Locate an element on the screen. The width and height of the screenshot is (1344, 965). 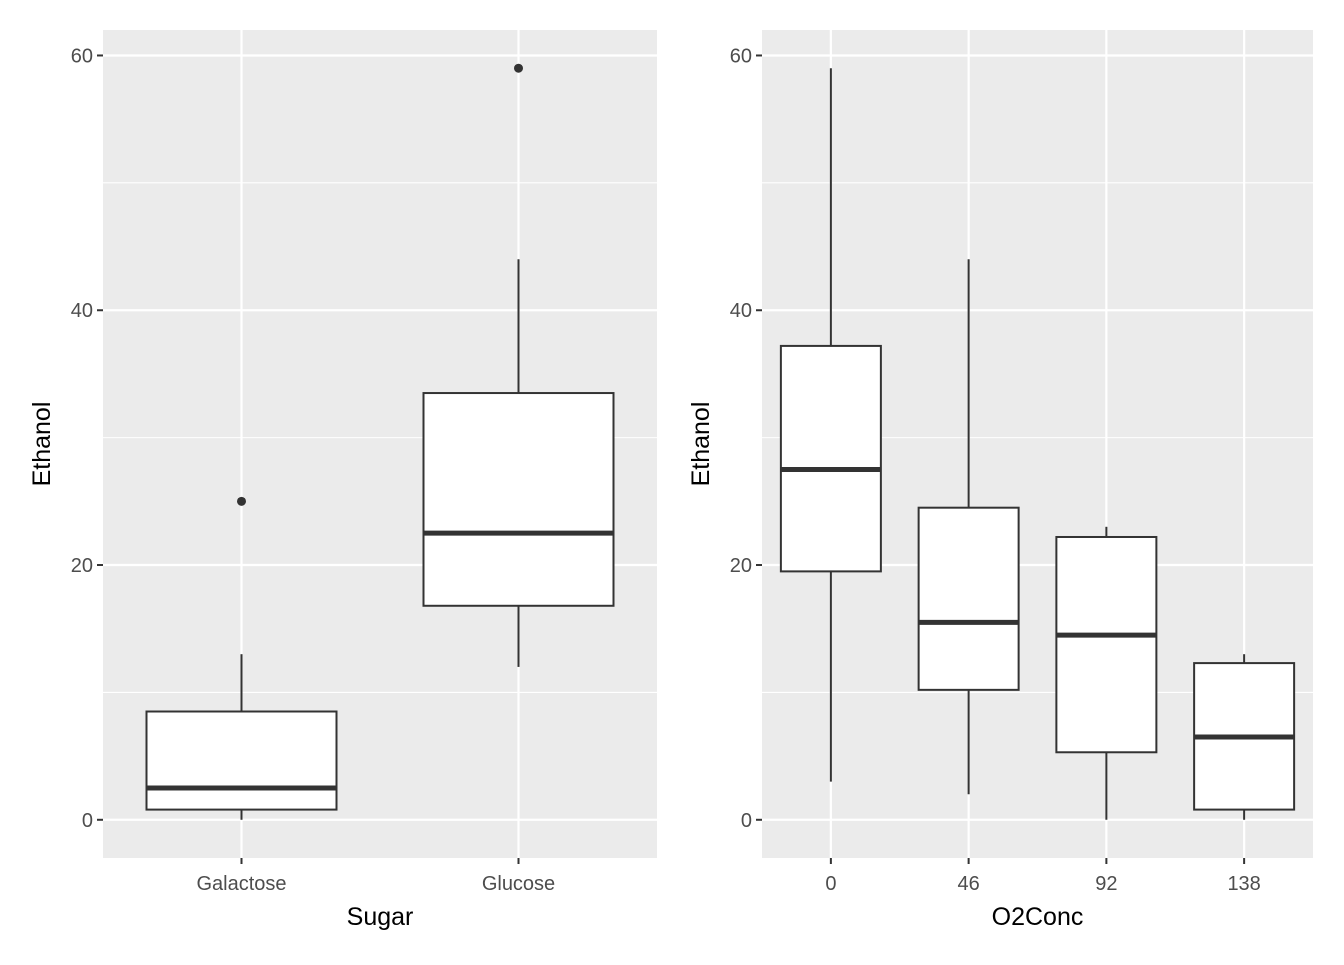
sugar-y-axis-title: Ethanol is located at coordinates (42, 444).